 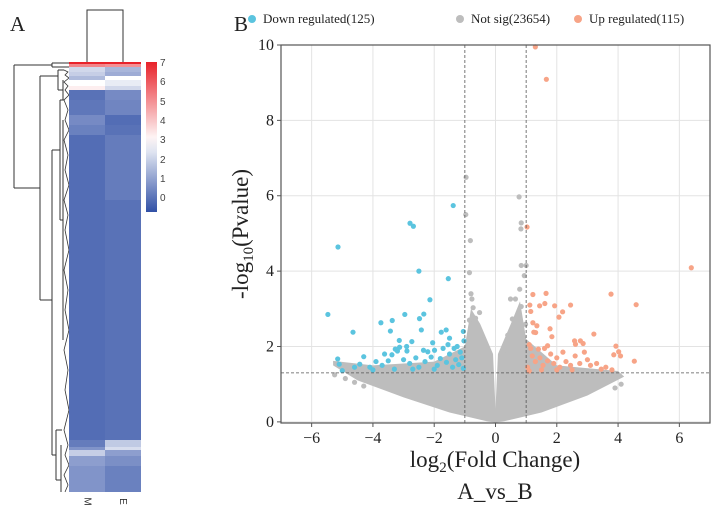 I want to click on legend-label-down: Down regulated(125), so click(x=319, y=18).